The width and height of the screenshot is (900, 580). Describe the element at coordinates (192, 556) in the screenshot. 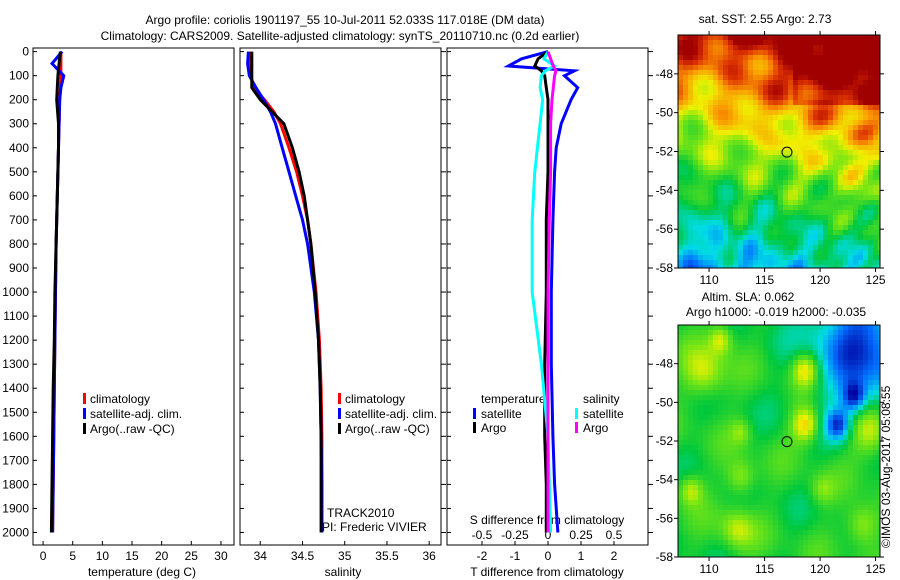

I see `x-tick-label: 25` at that location.